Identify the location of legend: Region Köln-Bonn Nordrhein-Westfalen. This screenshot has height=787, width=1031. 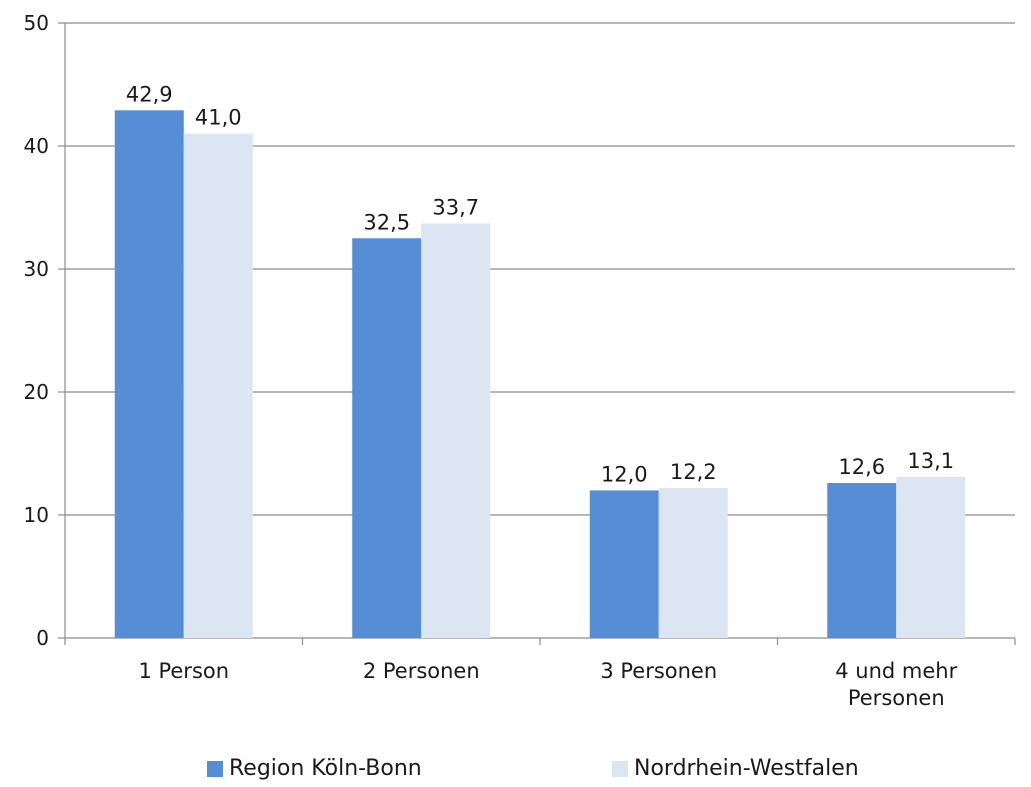
(533, 768).